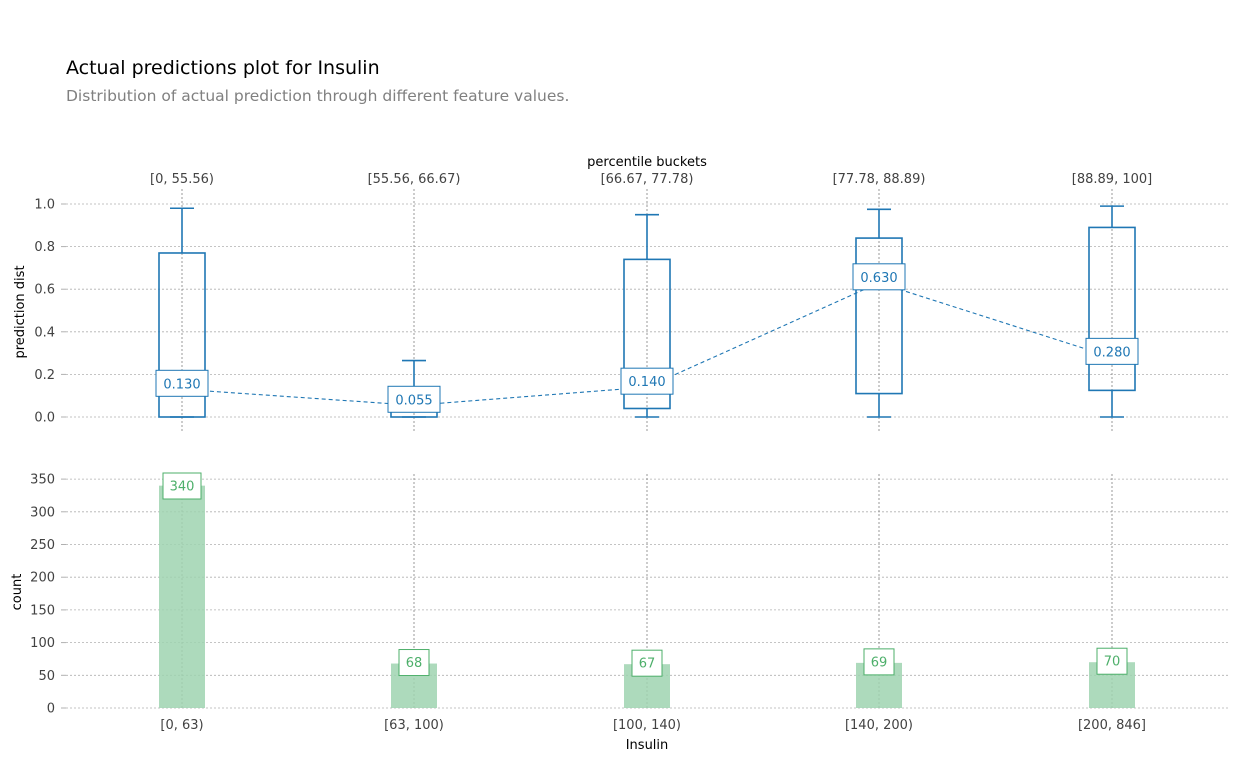 The height and width of the screenshot is (761, 1249). Describe the element at coordinates (879, 725) in the screenshot. I see `x-tick-label: [140, 200)` at that location.